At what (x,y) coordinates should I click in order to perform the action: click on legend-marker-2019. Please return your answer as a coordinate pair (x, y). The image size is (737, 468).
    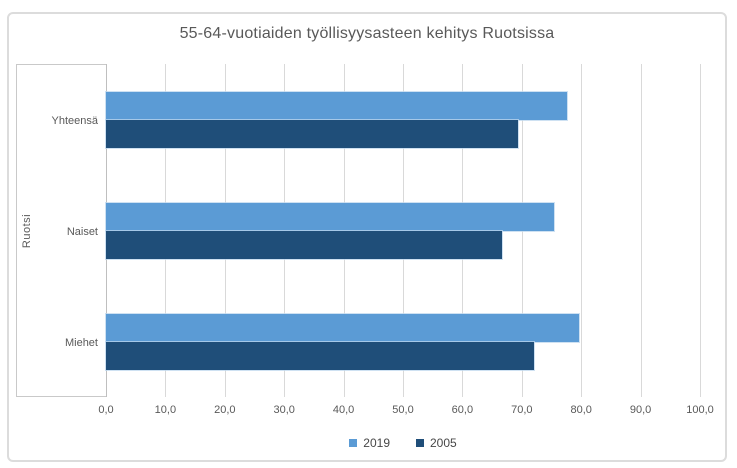
    Looking at the image, I should click on (353, 443).